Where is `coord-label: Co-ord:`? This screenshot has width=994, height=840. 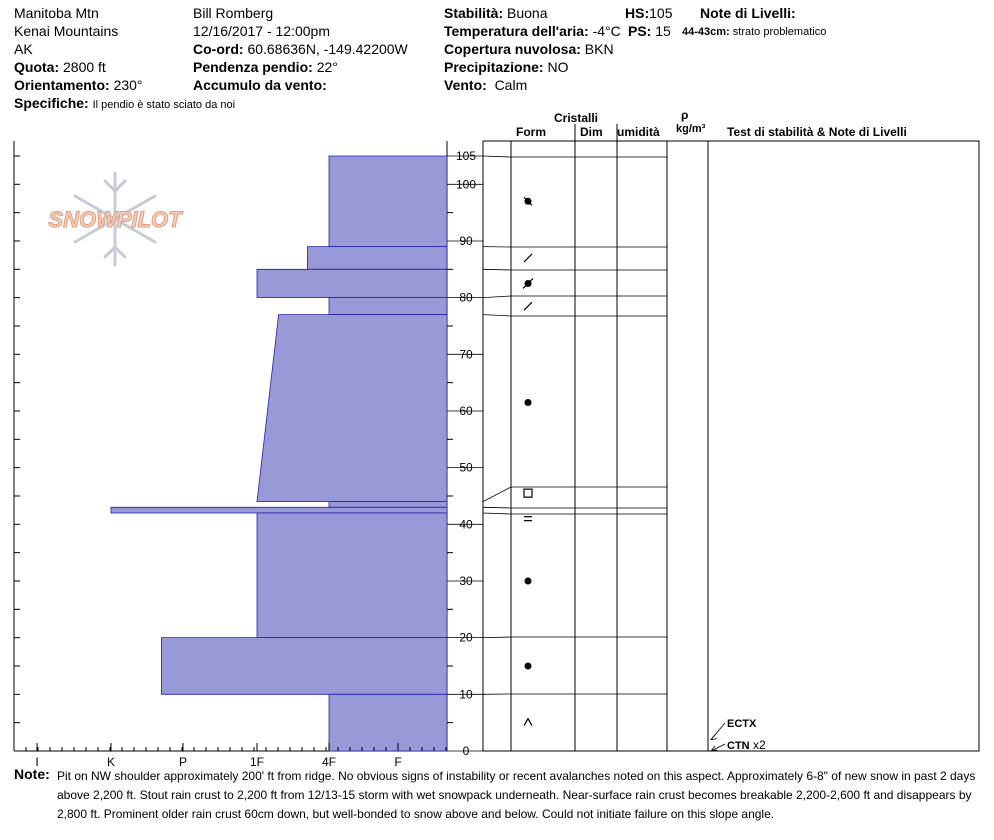
coord-label: Co-ord: is located at coordinates (218, 49).